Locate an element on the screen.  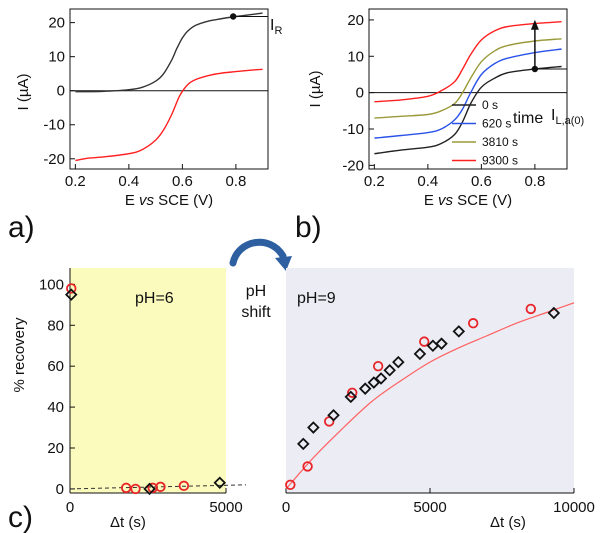
panel-b-frame is located at coordinates (468, 89).